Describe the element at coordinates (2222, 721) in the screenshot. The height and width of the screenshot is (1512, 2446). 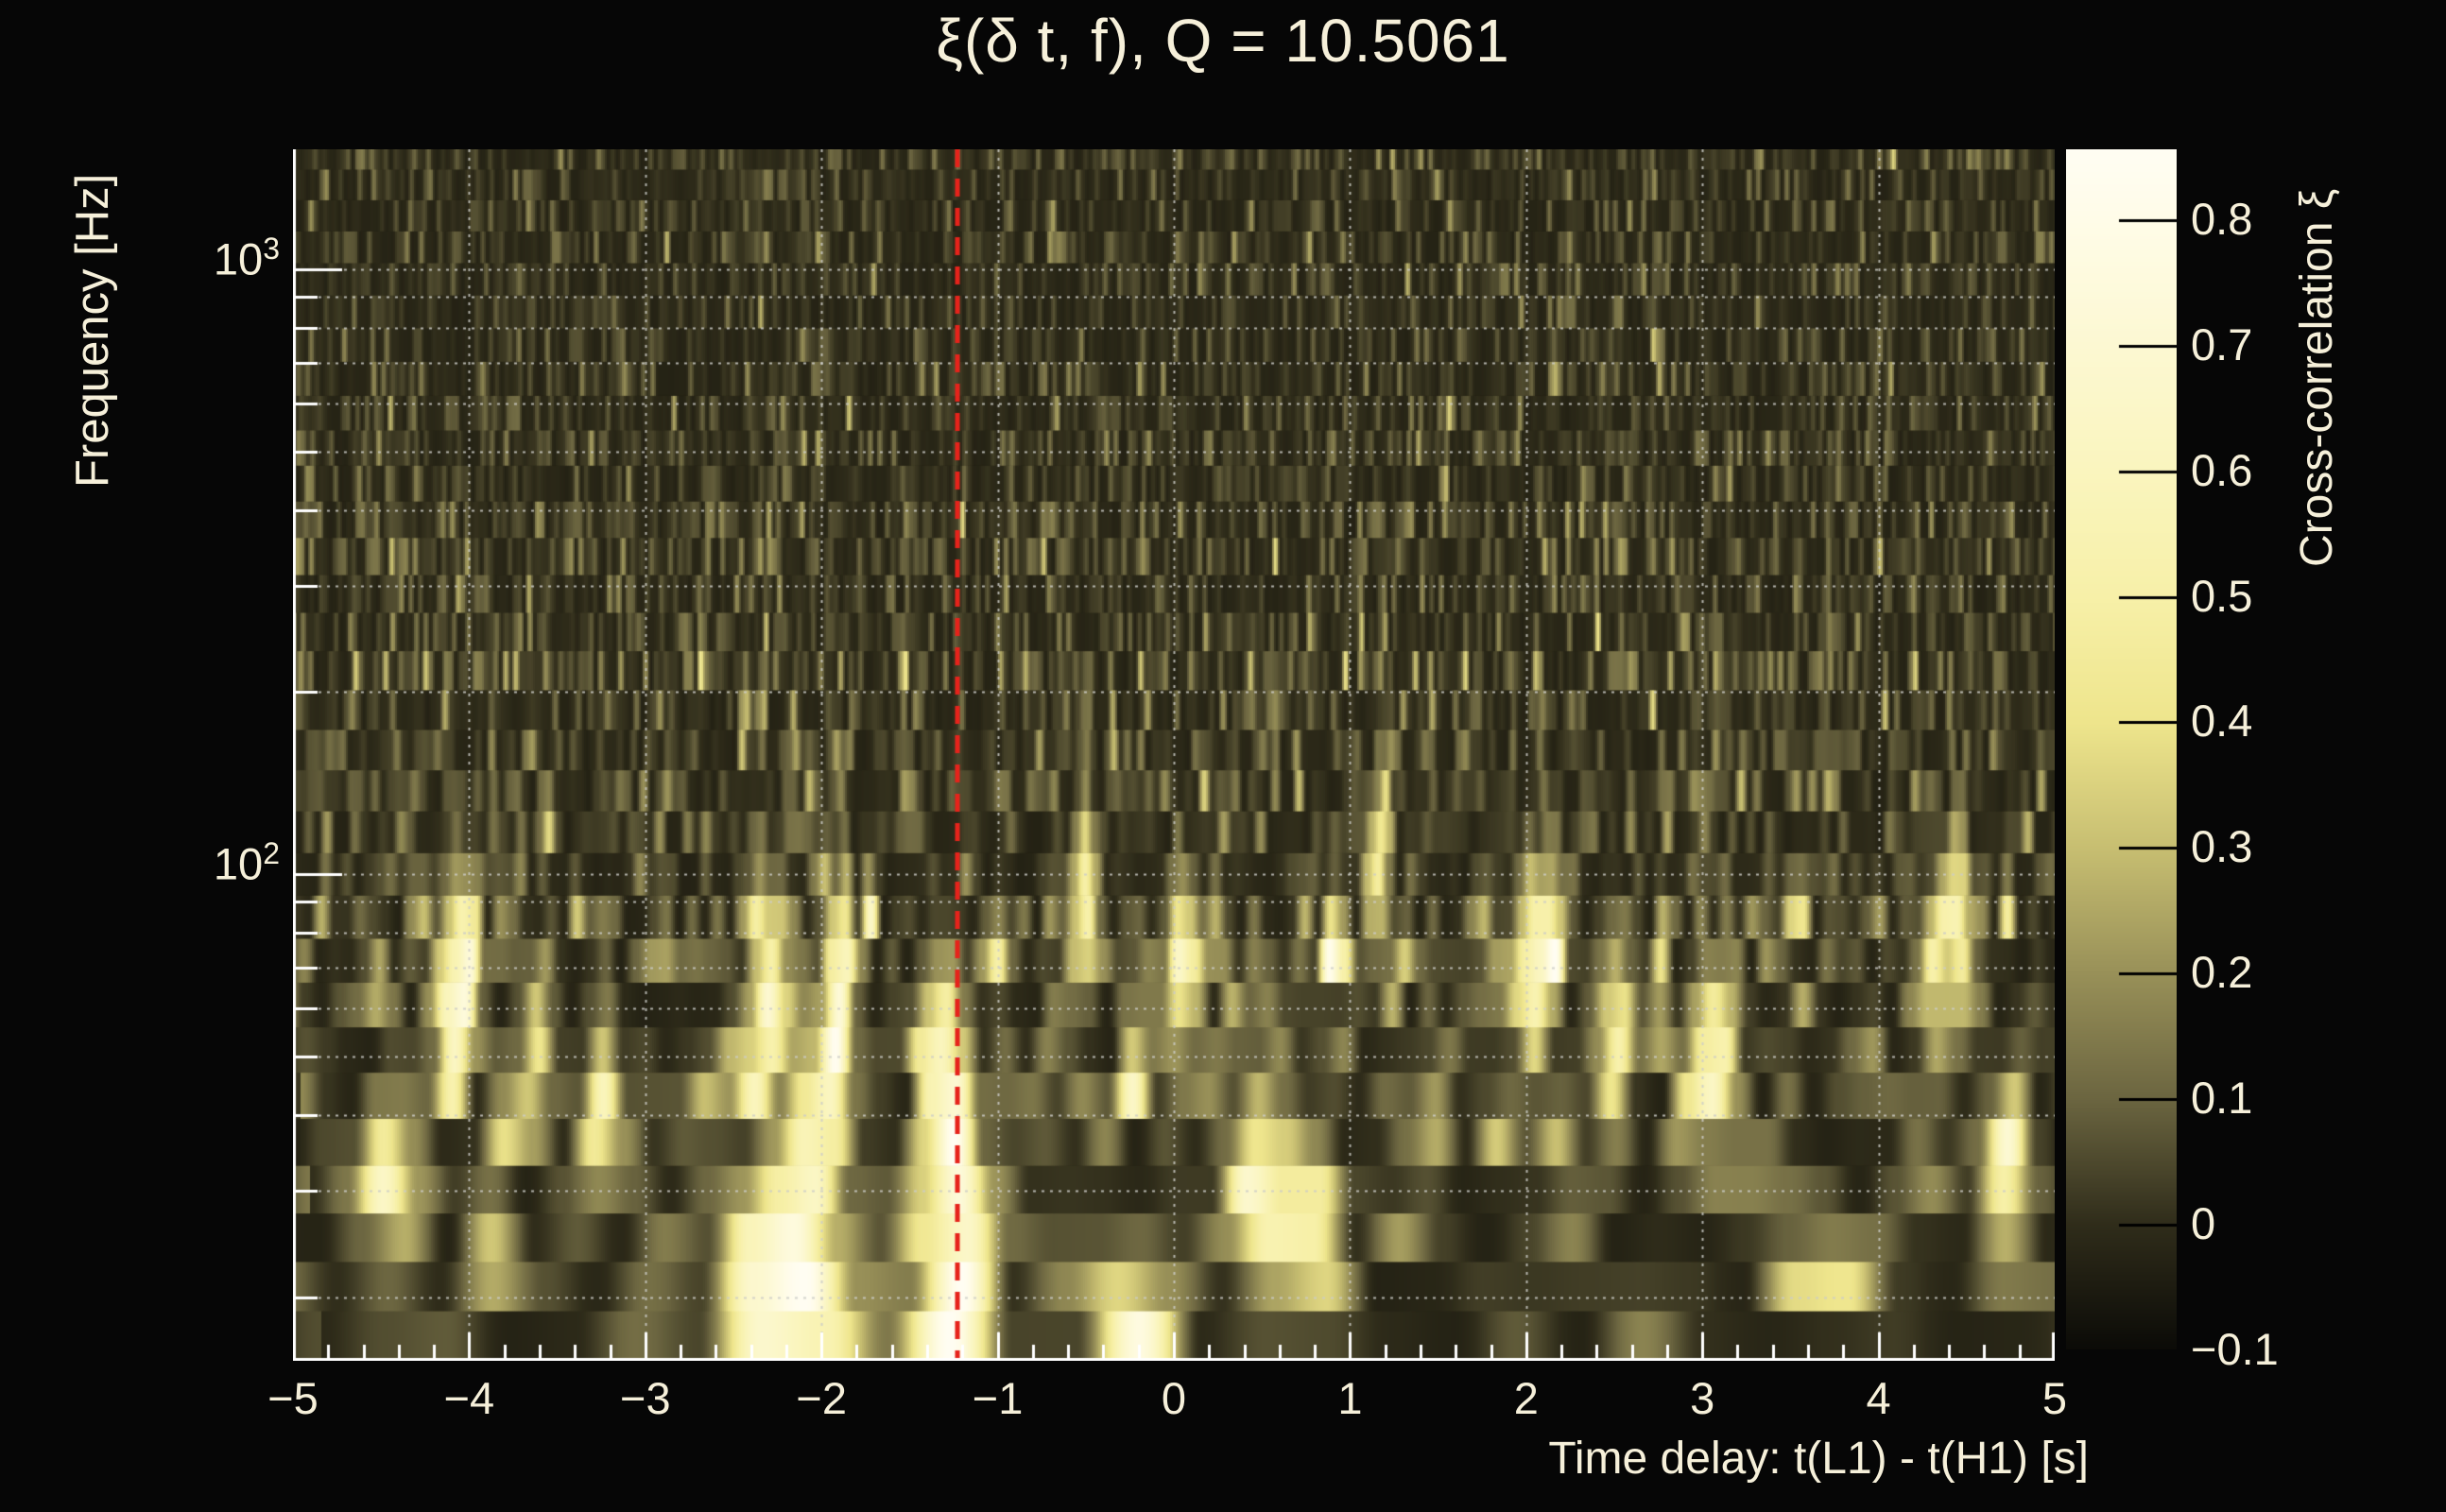
I see `colorbar-tick-label: 0.4` at that location.